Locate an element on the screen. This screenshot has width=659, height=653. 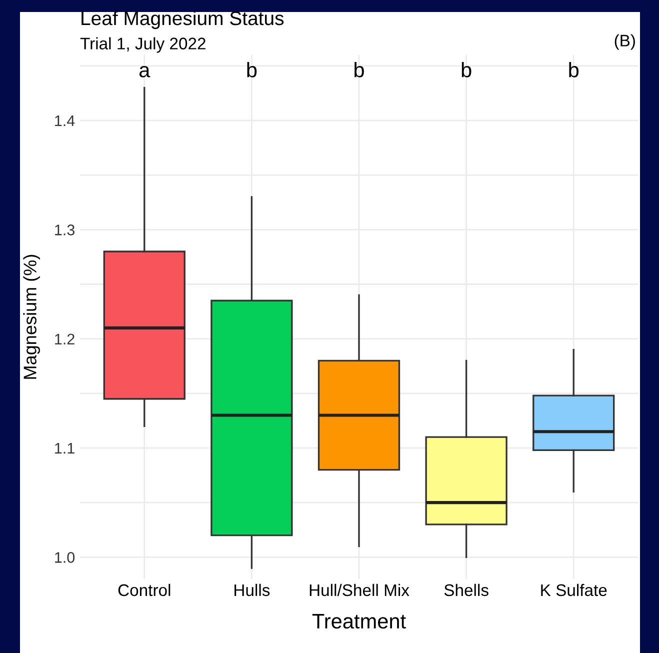
chart-title: Leaf Magnesium Status is located at coordinates (183, 20).